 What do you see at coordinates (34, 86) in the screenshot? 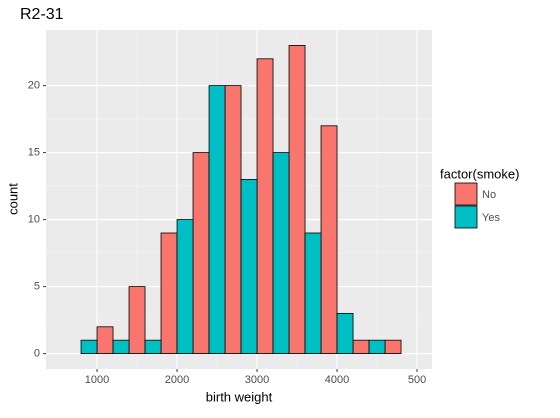
I see `y-tick-label: 20` at bounding box center [34, 86].